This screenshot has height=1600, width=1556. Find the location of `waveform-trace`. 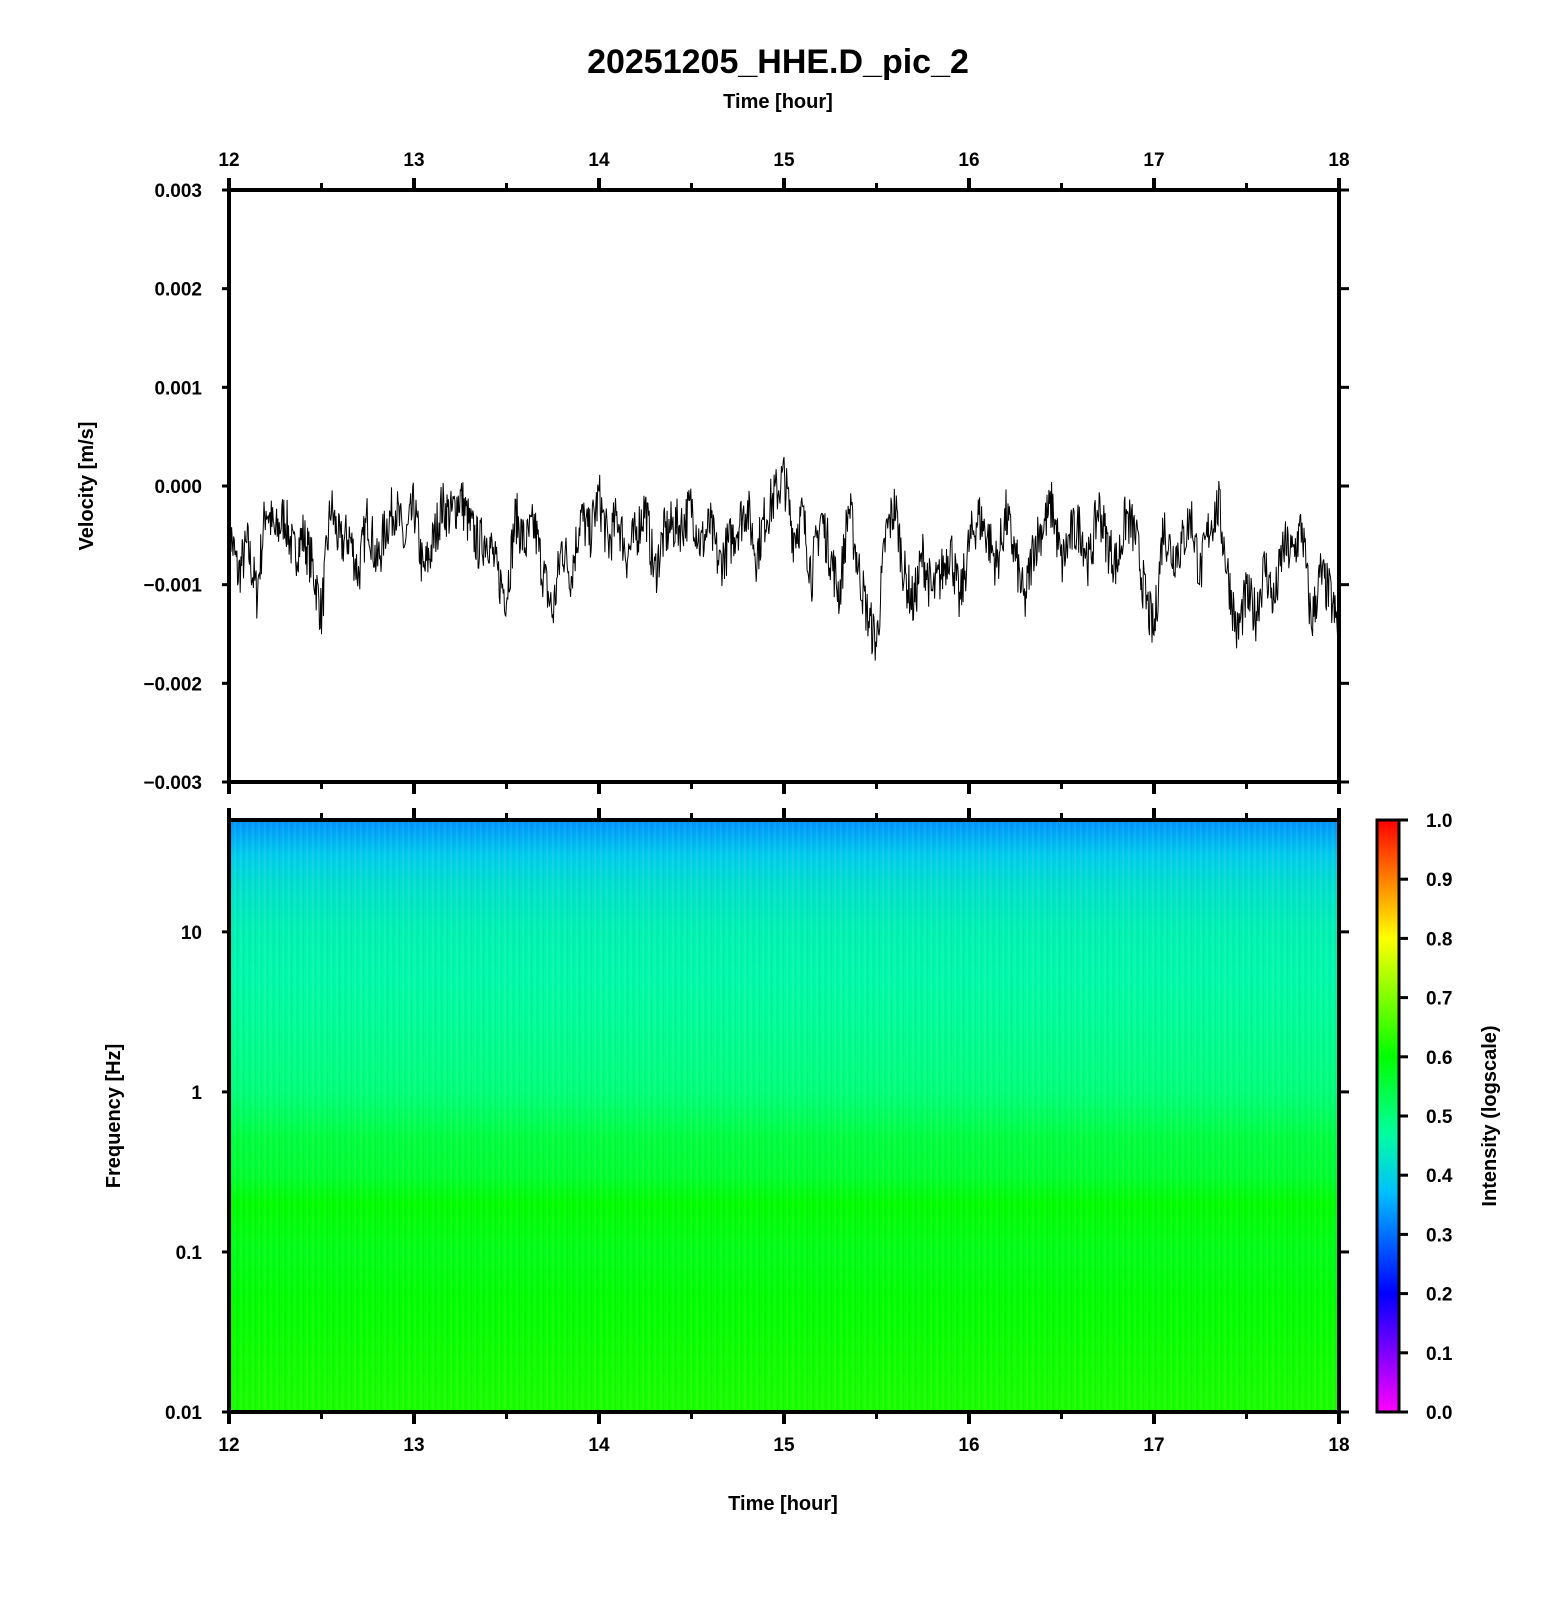

waveform-trace is located at coordinates (784, 558).